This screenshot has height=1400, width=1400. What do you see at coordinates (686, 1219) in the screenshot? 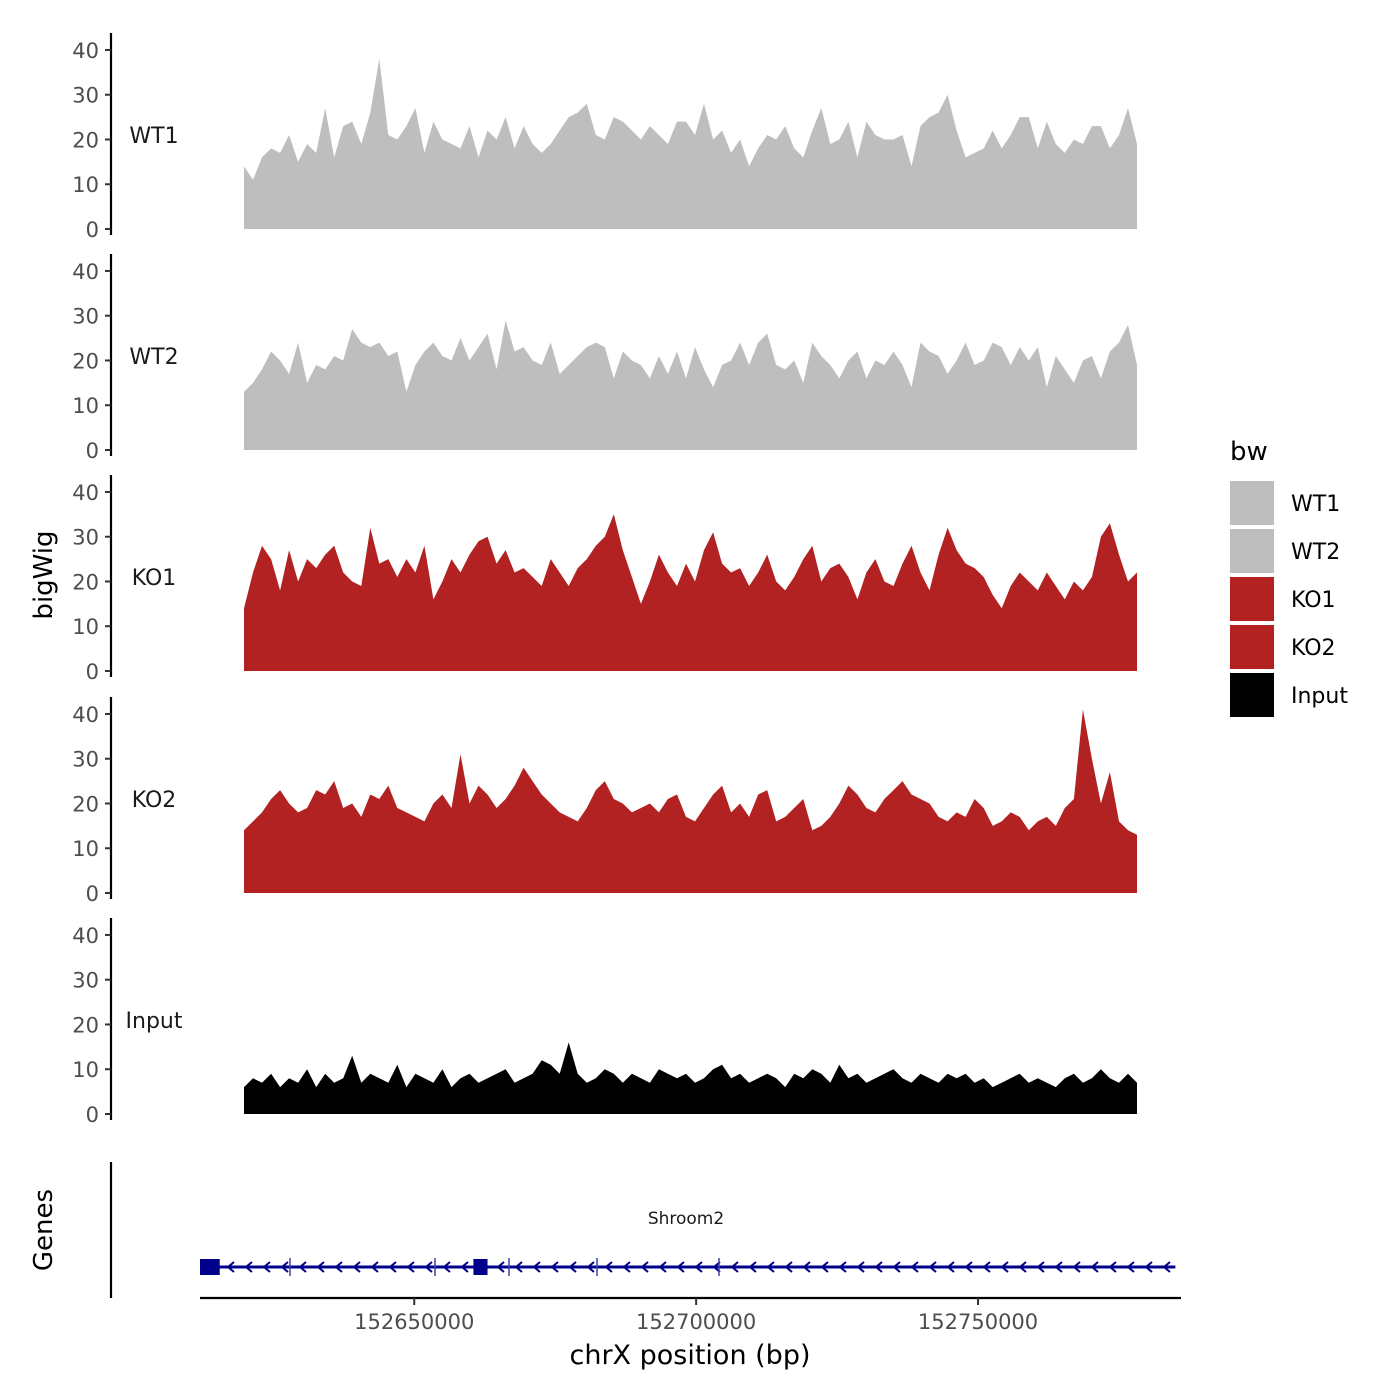
I see `gene-name-label: Shroom2` at bounding box center [686, 1219].